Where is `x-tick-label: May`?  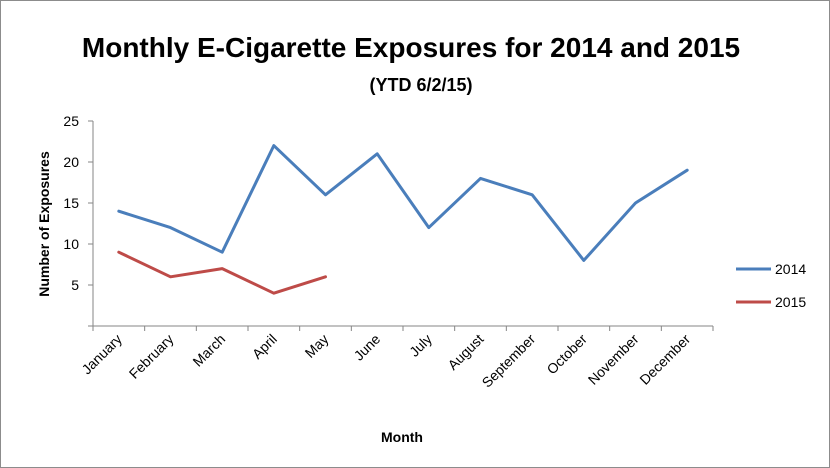 x-tick-label: May is located at coordinates (317, 346).